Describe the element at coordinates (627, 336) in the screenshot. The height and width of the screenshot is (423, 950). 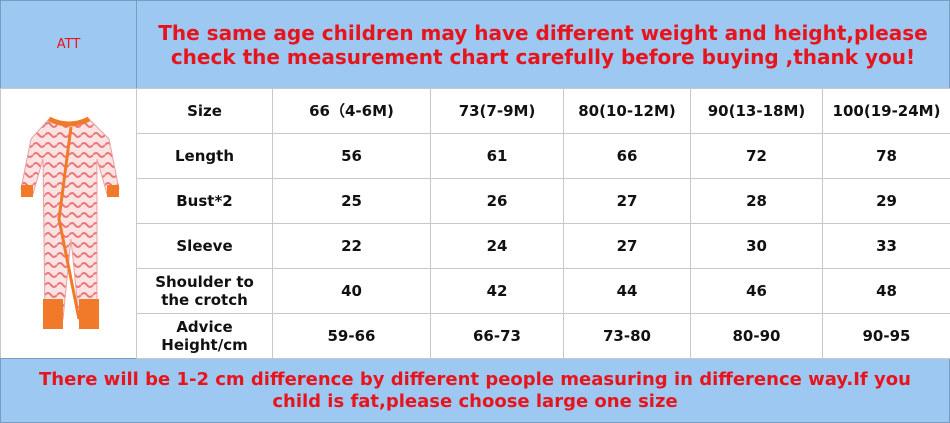
I see `table-cell: 73-80` at that location.